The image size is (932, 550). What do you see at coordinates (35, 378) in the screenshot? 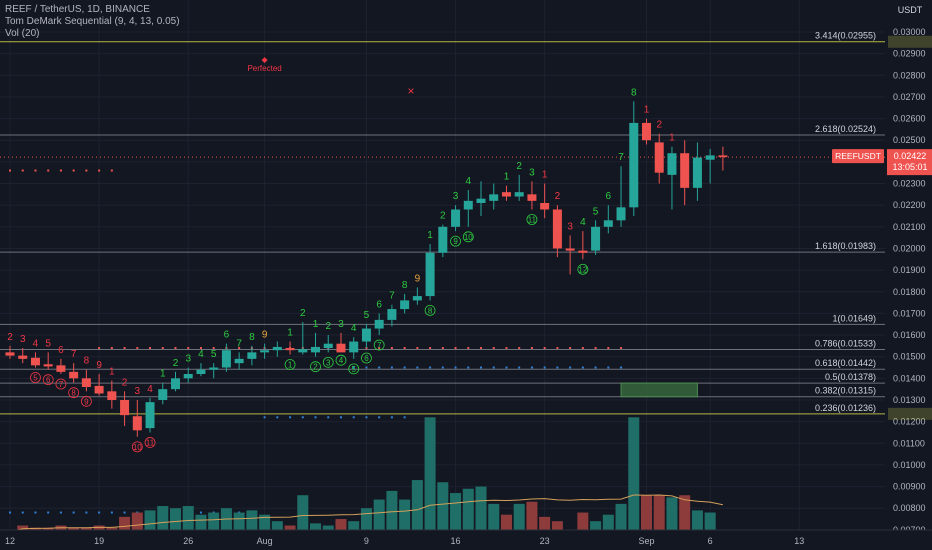
I see `td-countdown-count: 5` at bounding box center [35, 378].